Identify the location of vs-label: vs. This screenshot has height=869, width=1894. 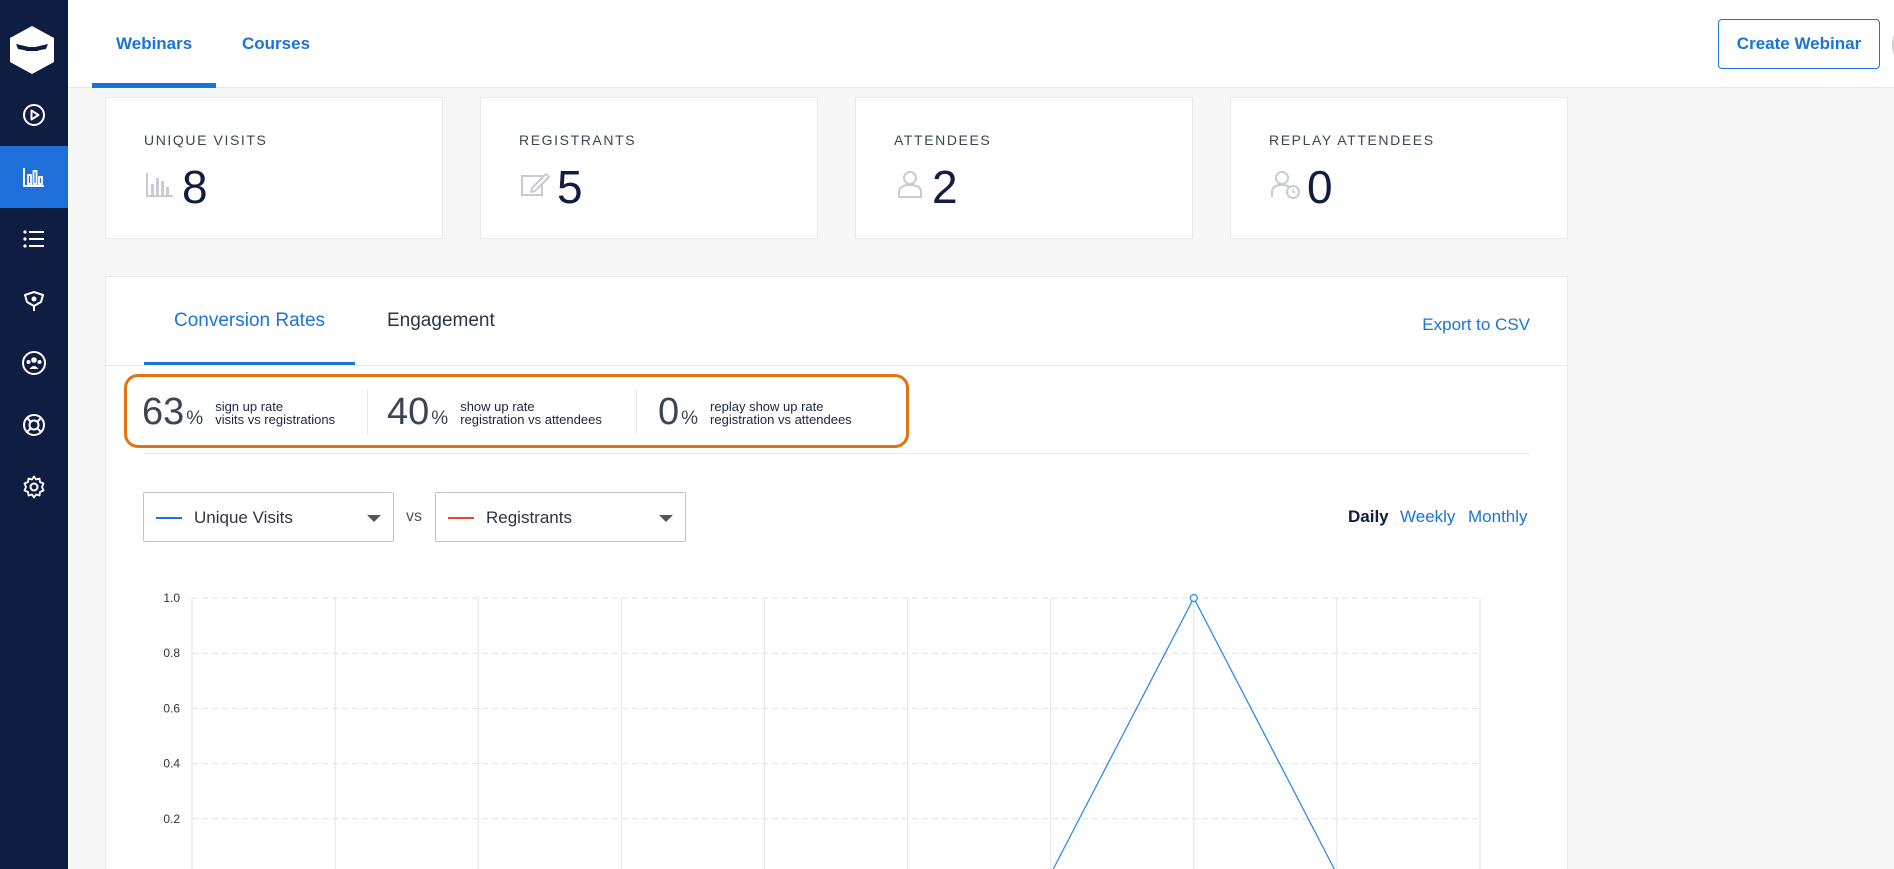
(414, 516).